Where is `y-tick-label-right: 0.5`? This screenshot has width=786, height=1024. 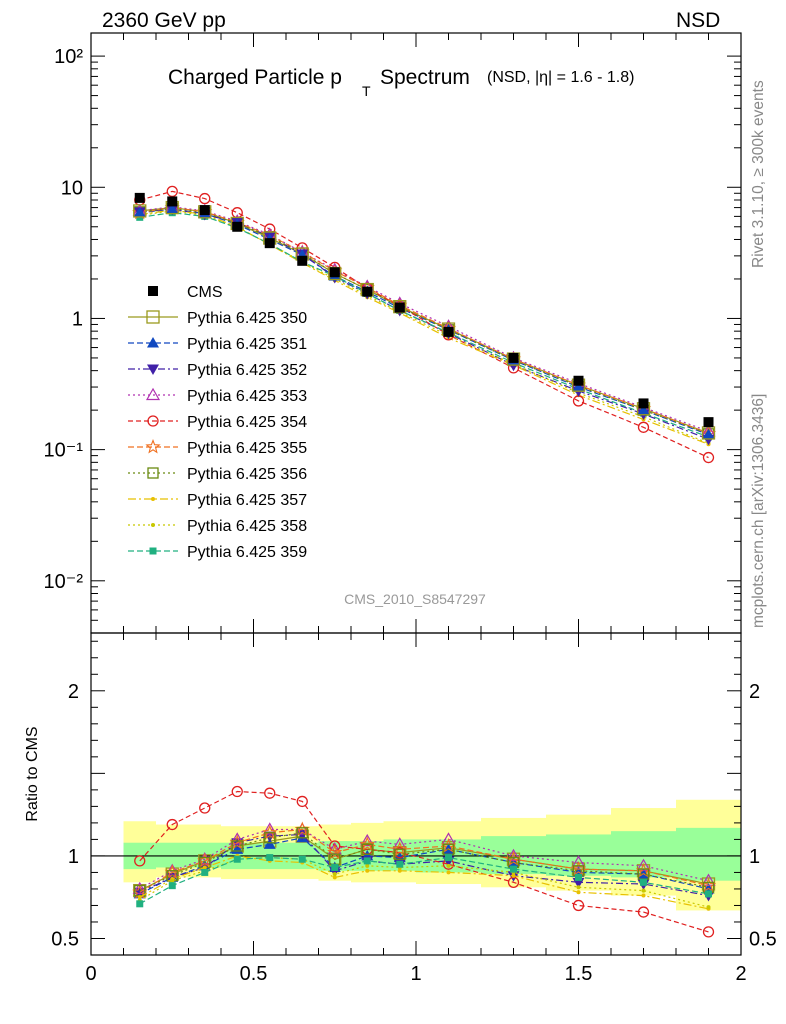
y-tick-label-right: 0.5 is located at coordinates (763, 939).